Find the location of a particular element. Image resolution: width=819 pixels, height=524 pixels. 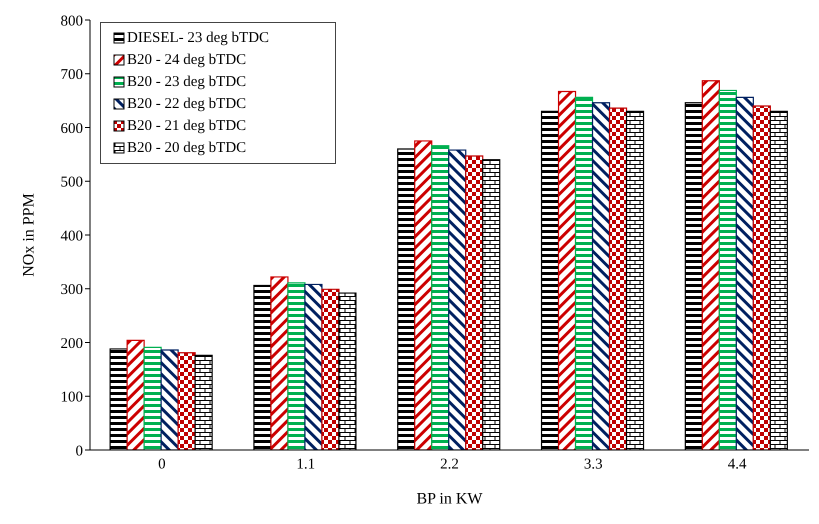

x-tick-label: 3.3 is located at coordinates (593, 464).